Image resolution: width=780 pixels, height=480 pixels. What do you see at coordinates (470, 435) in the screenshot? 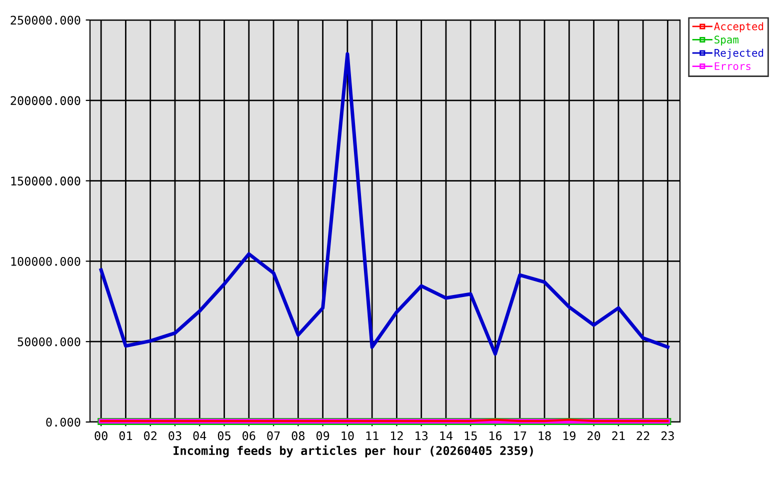
I see `x-tick-label: 15` at bounding box center [470, 435].